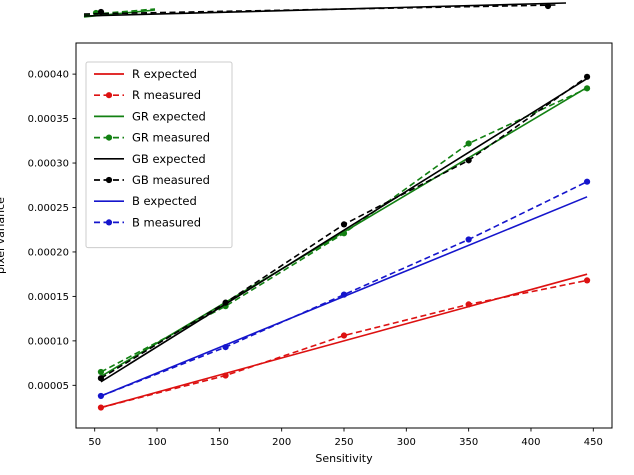  What do you see at coordinates (48, 75) in the screenshot?
I see `y-tick-label: 0.00040` at bounding box center [48, 75].